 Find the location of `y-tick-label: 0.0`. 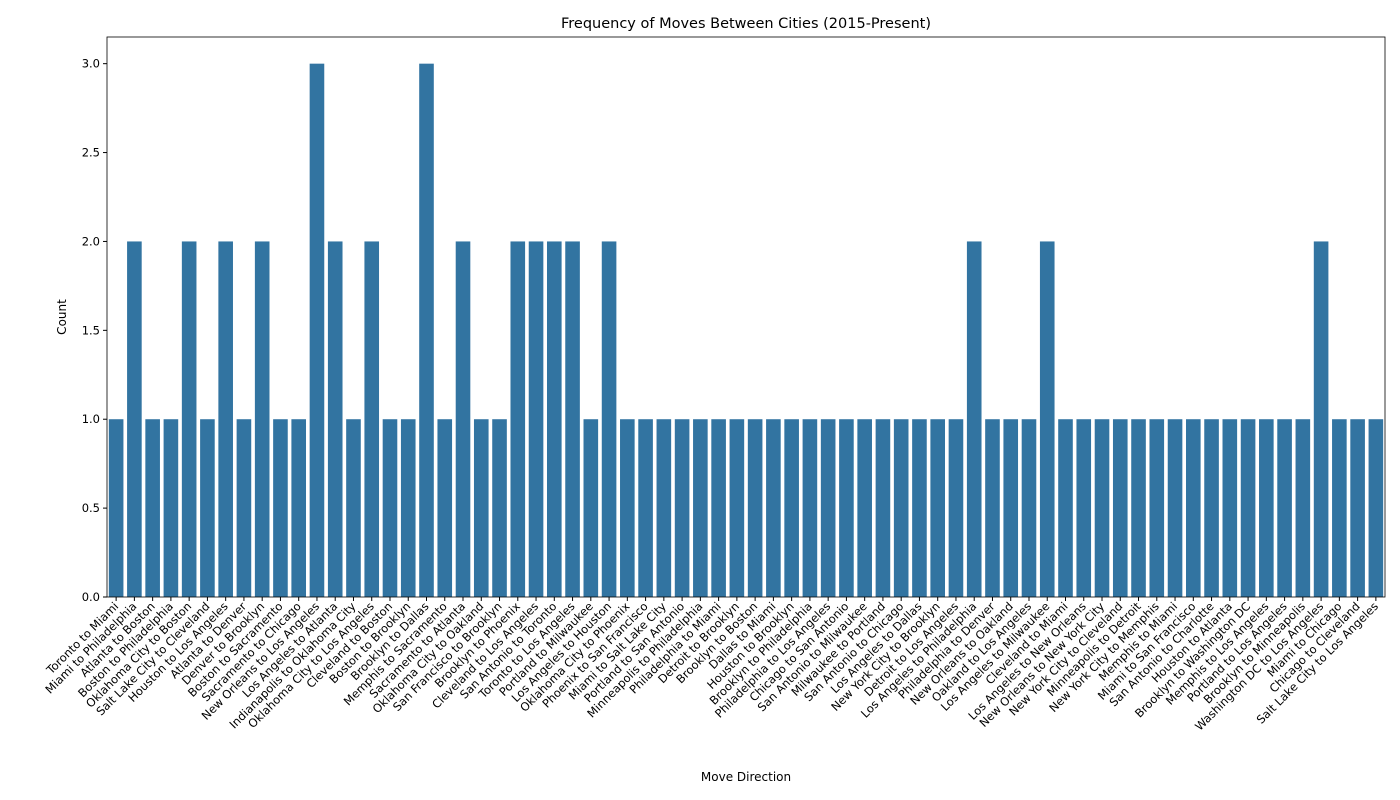

y-tick-label: 0.0 is located at coordinates (91, 597).